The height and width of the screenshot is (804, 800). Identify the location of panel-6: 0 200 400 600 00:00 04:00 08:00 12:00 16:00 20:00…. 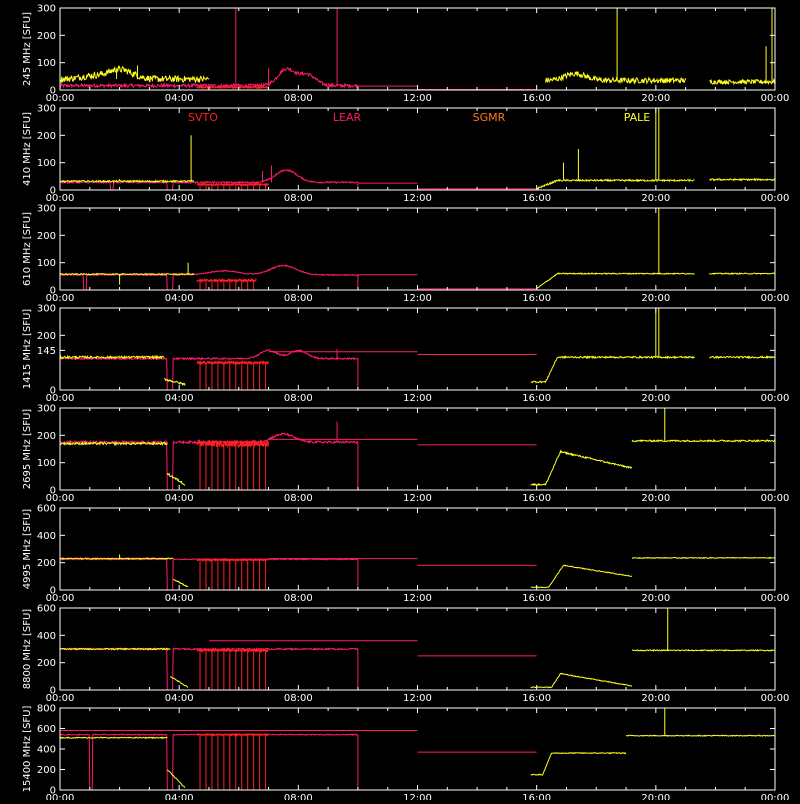
(405, 654).